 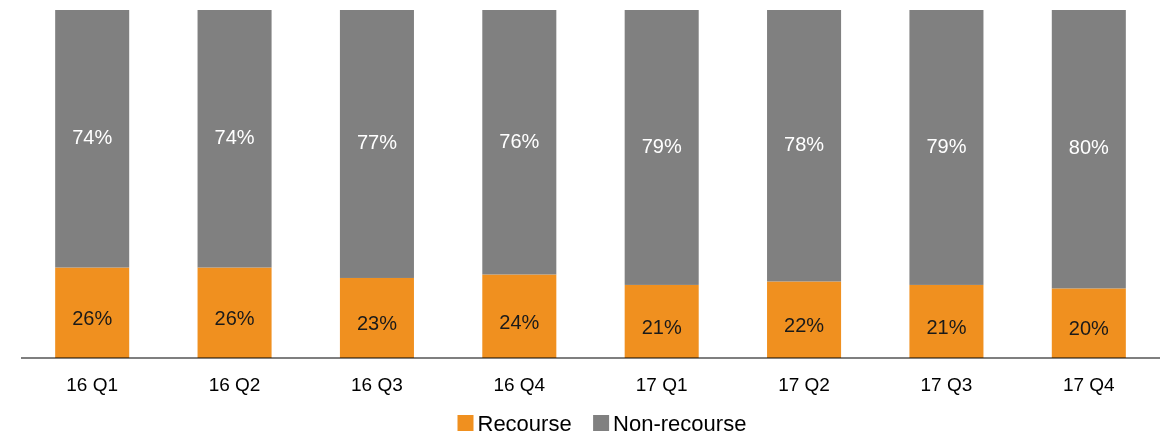 What do you see at coordinates (946, 384) in the screenshot?
I see `x-tick-label: 17 Q3` at bounding box center [946, 384].